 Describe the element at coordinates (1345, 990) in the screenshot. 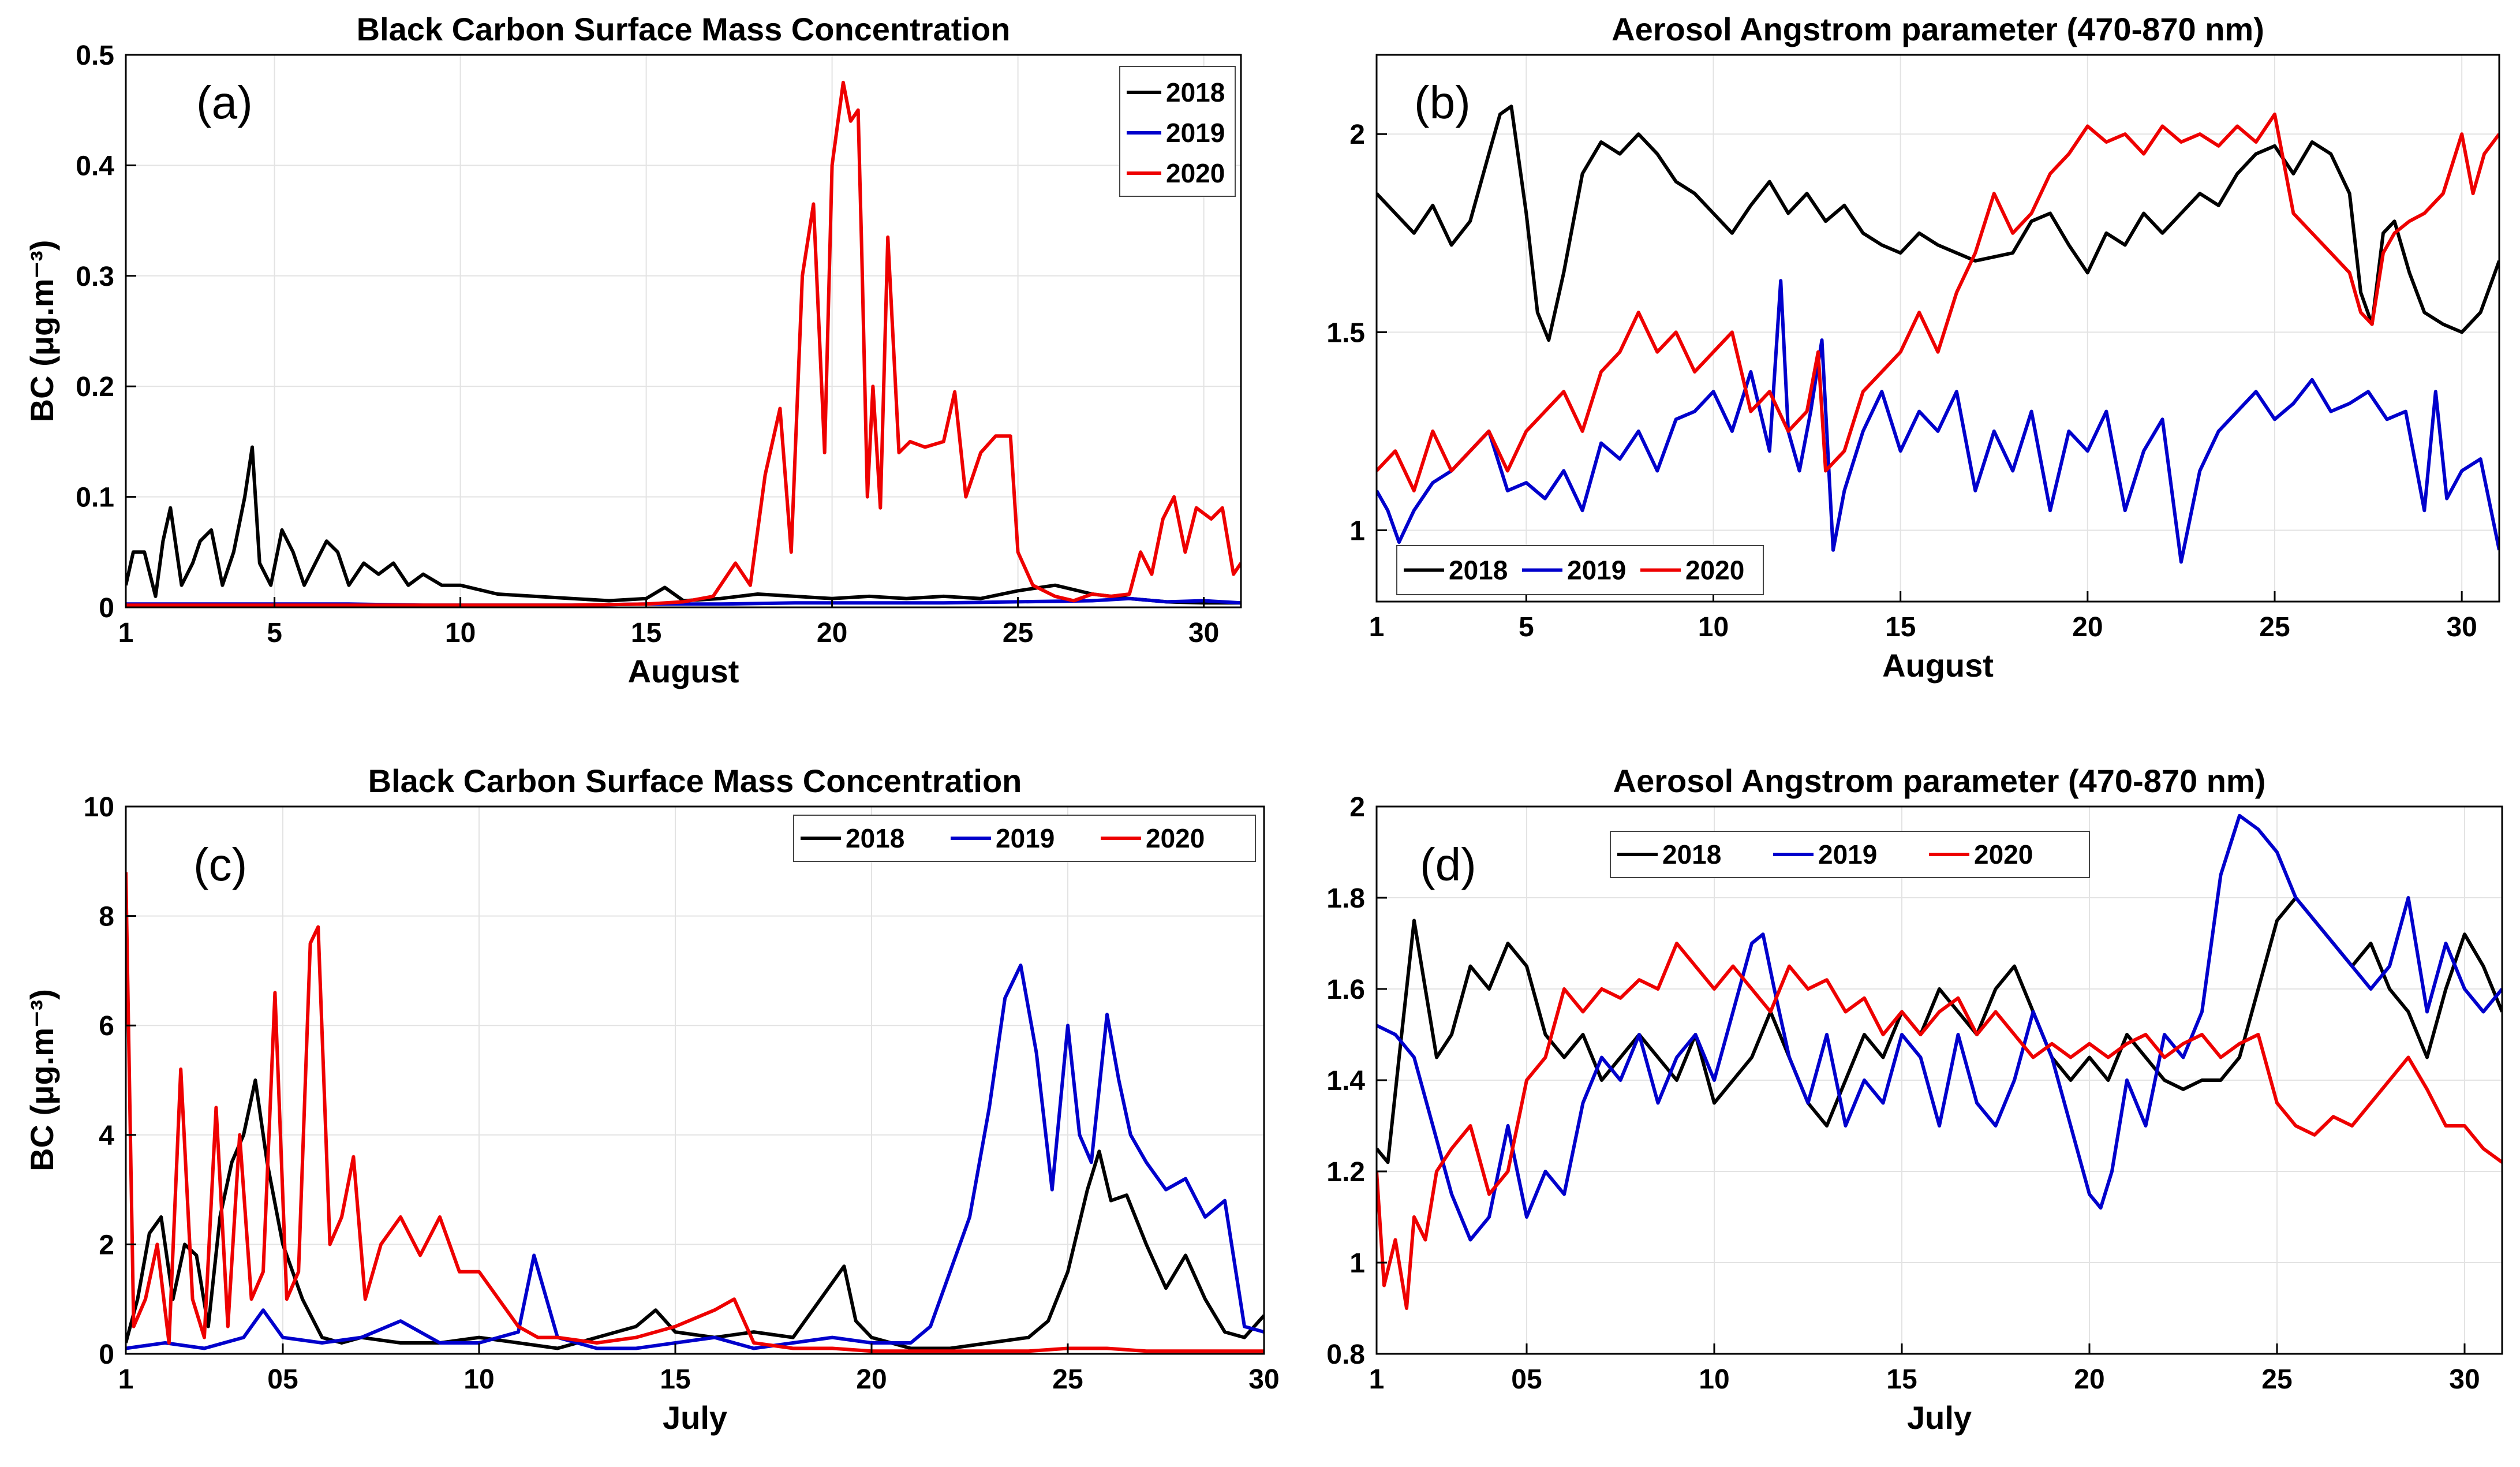

I see `y-tick-label: 1.6` at that location.